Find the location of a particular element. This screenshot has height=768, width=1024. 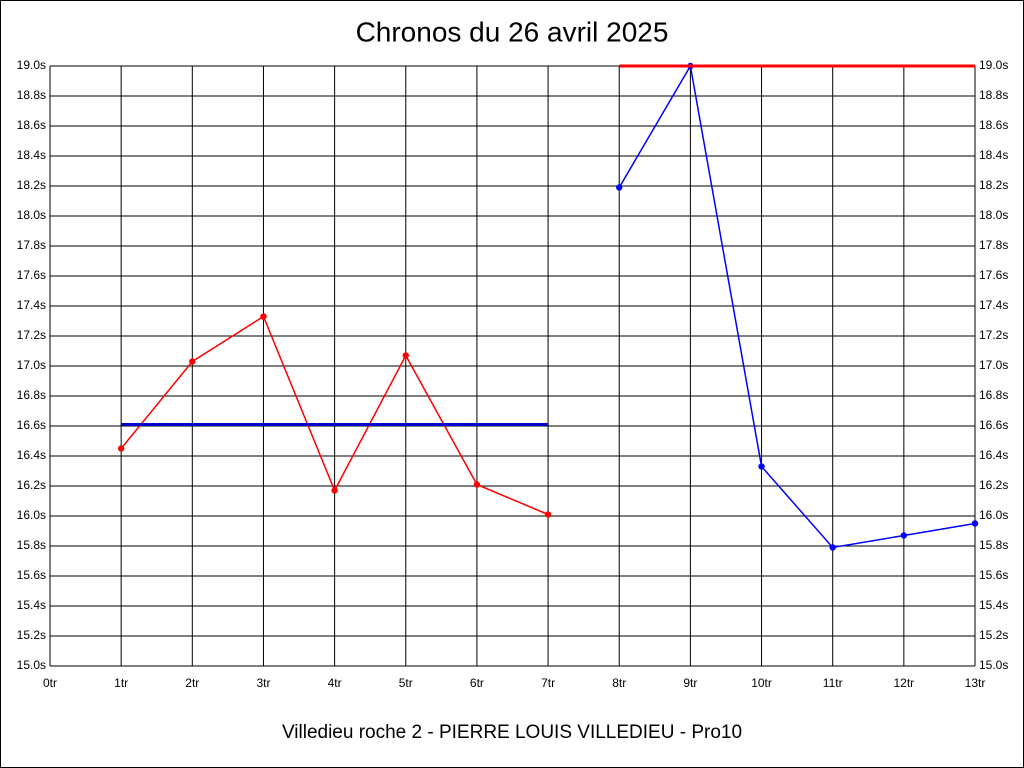

x-tick-label: 7tr is located at coordinates (548, 683).